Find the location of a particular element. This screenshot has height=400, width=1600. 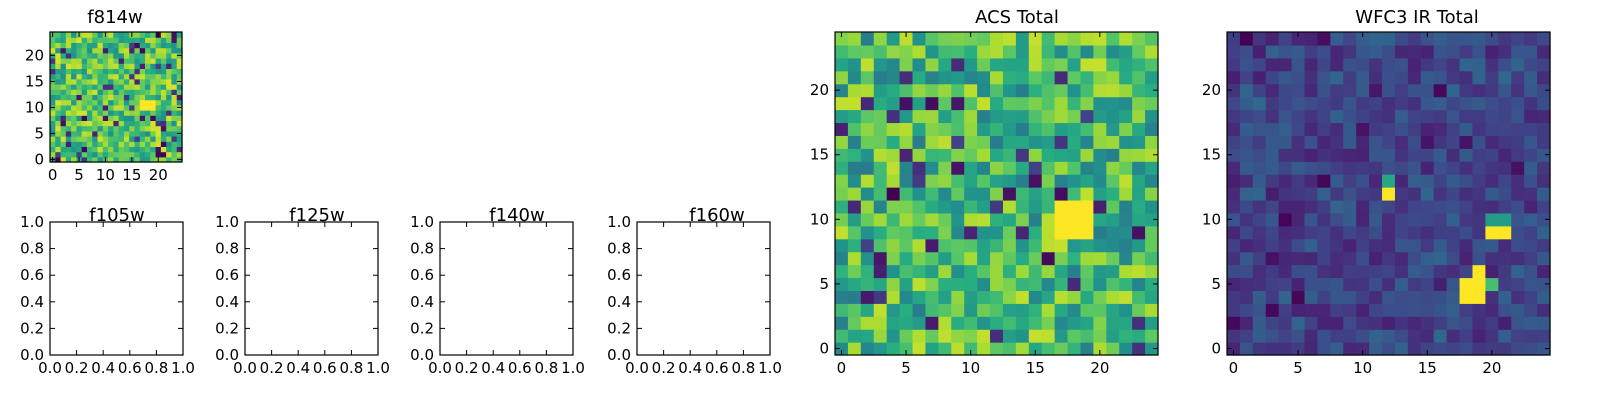

y-tick-label: 10 is located at coordinates (34, 107).